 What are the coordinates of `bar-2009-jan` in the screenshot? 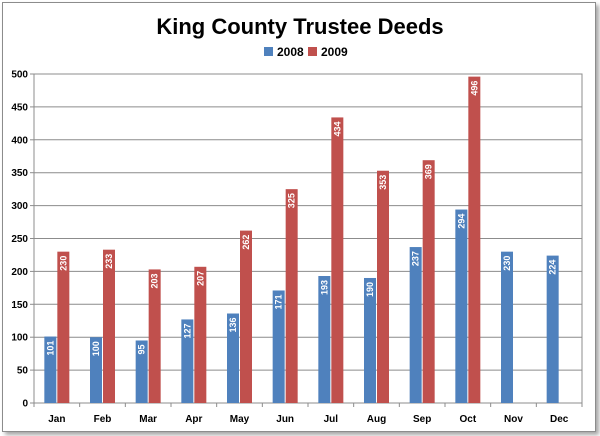 It's located at (63, 327).